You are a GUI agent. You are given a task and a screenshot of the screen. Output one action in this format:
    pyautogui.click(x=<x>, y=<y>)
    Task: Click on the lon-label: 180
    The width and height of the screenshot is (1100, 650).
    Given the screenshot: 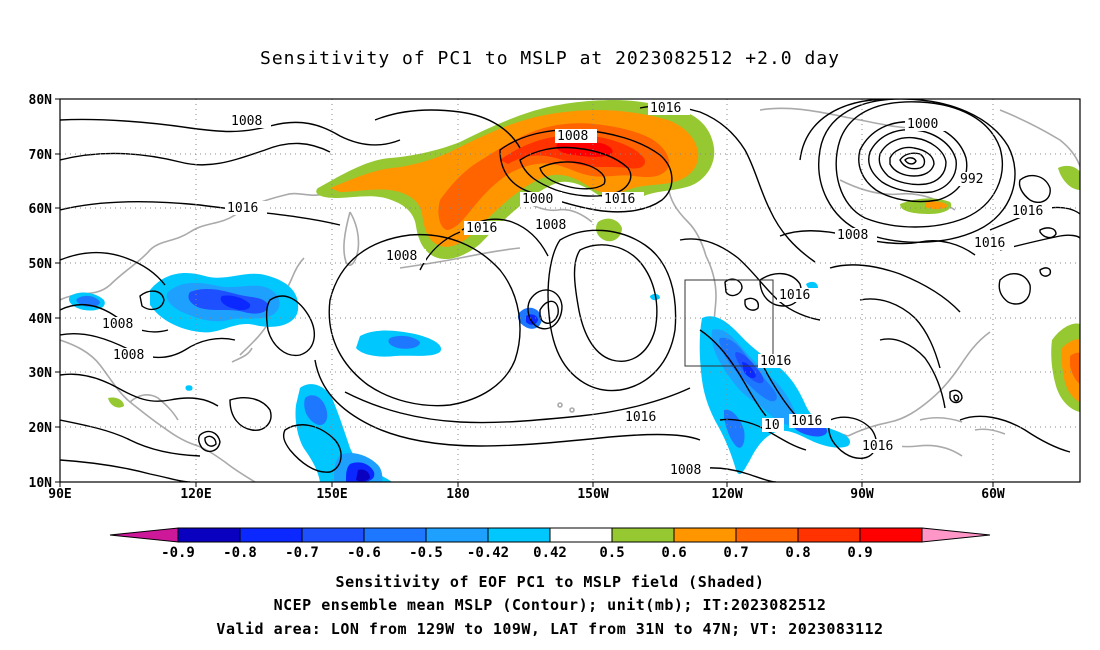 What is the action you would take?
    pyautogui.click(x=458, y=494)
    